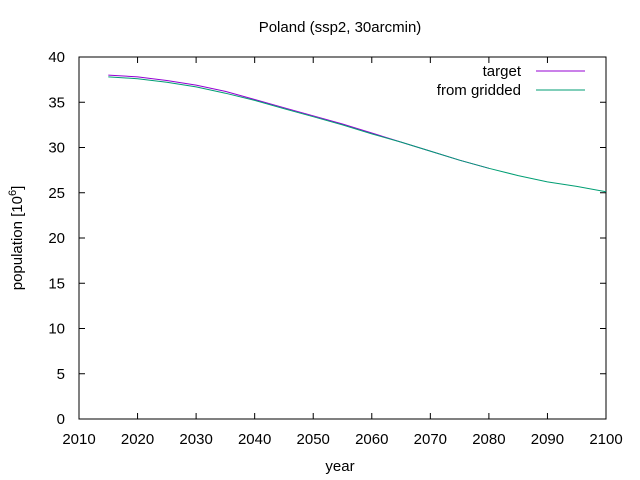 The width and height of the screenshot is (640, 480). Describe the element at coordinates (547, 439) in the screenshot. I see `x-tick-label: 2090` at that location.